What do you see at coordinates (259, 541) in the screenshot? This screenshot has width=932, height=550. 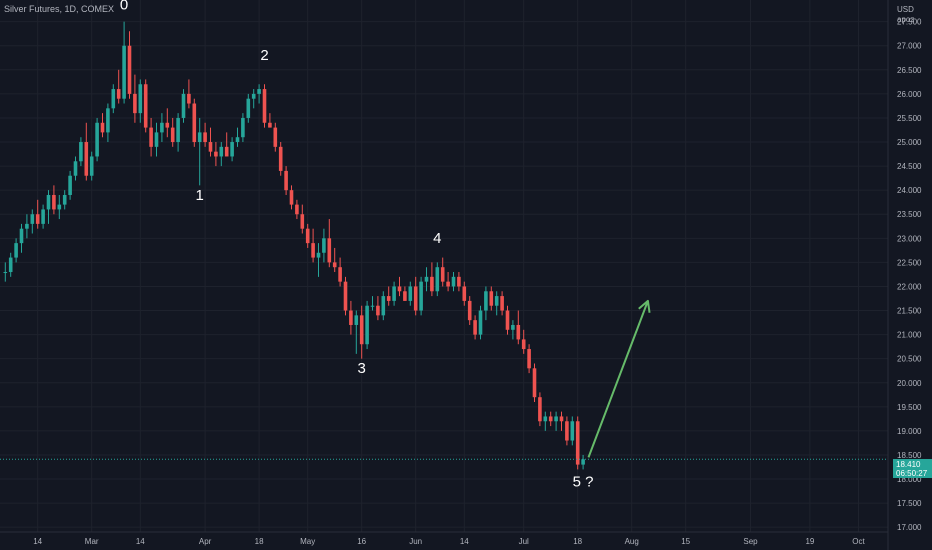 I see `time-tick-label: 18` at bounding box center [259, 541].